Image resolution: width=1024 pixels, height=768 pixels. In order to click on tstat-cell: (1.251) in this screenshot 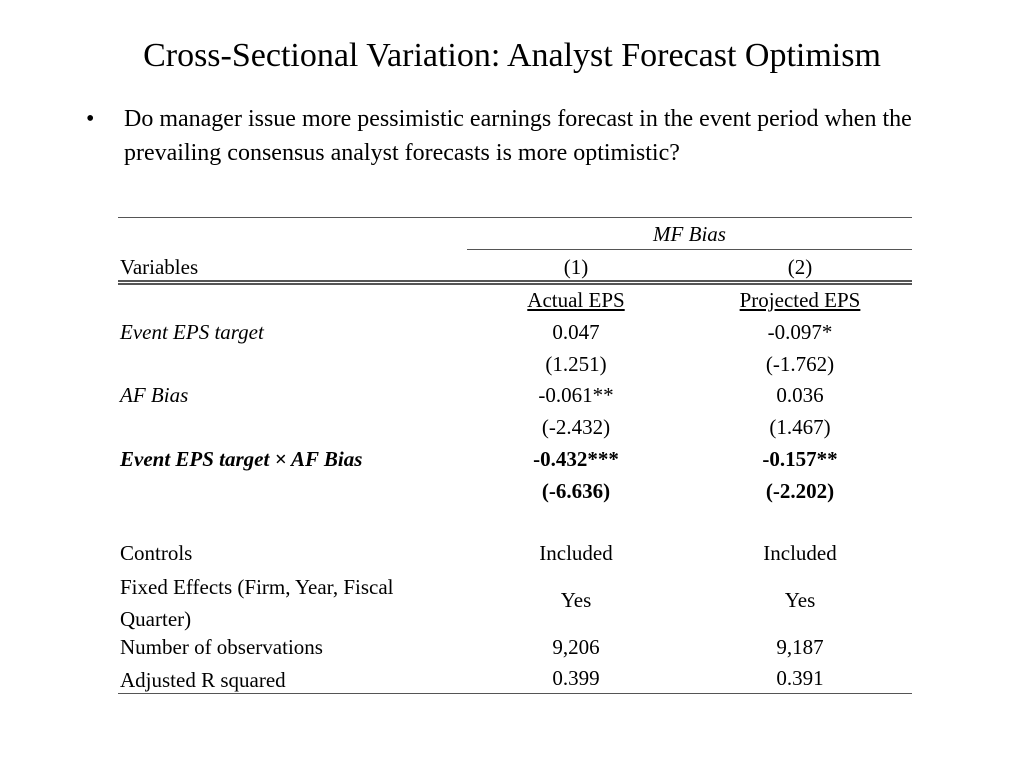, I will do `click(576, 364)`.